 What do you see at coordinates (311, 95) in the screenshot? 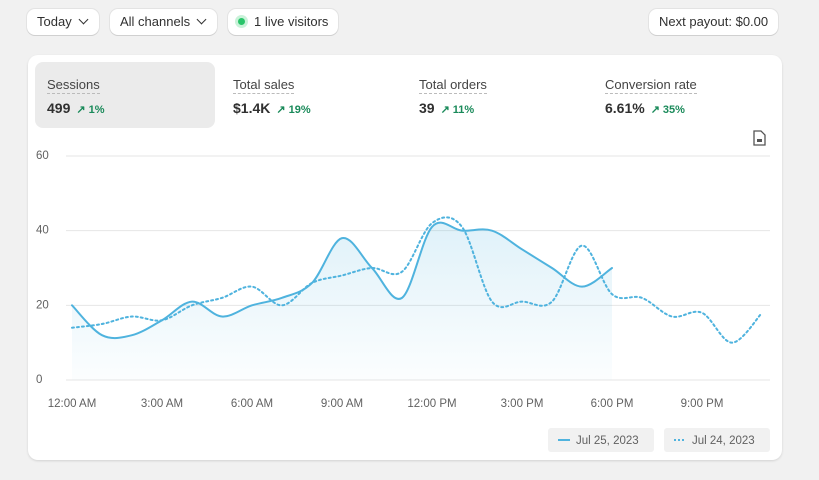
I see `metric-tile: Total sales $1.4K ↗ 19%` at bounding box center [311, 95].